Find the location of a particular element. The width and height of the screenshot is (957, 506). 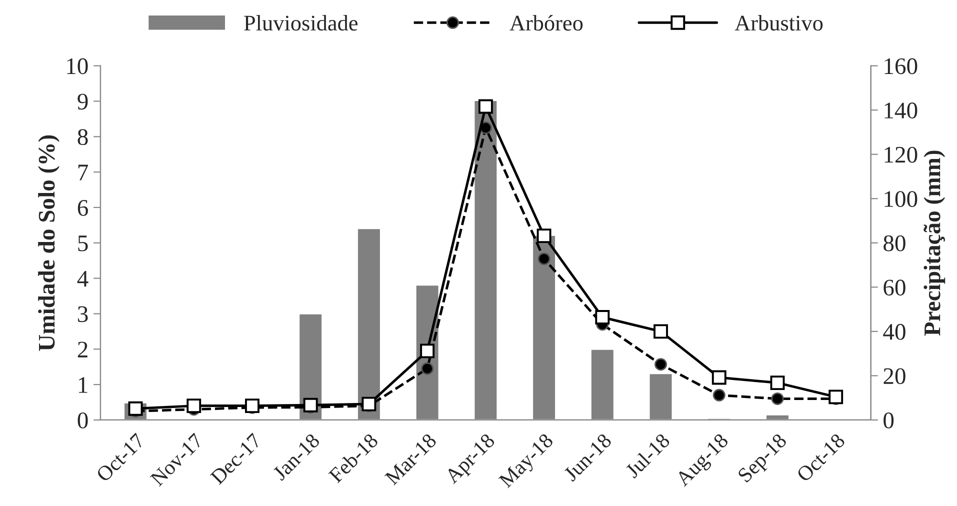

y2-tick-label: 60 is located at coordinates (895, 288).